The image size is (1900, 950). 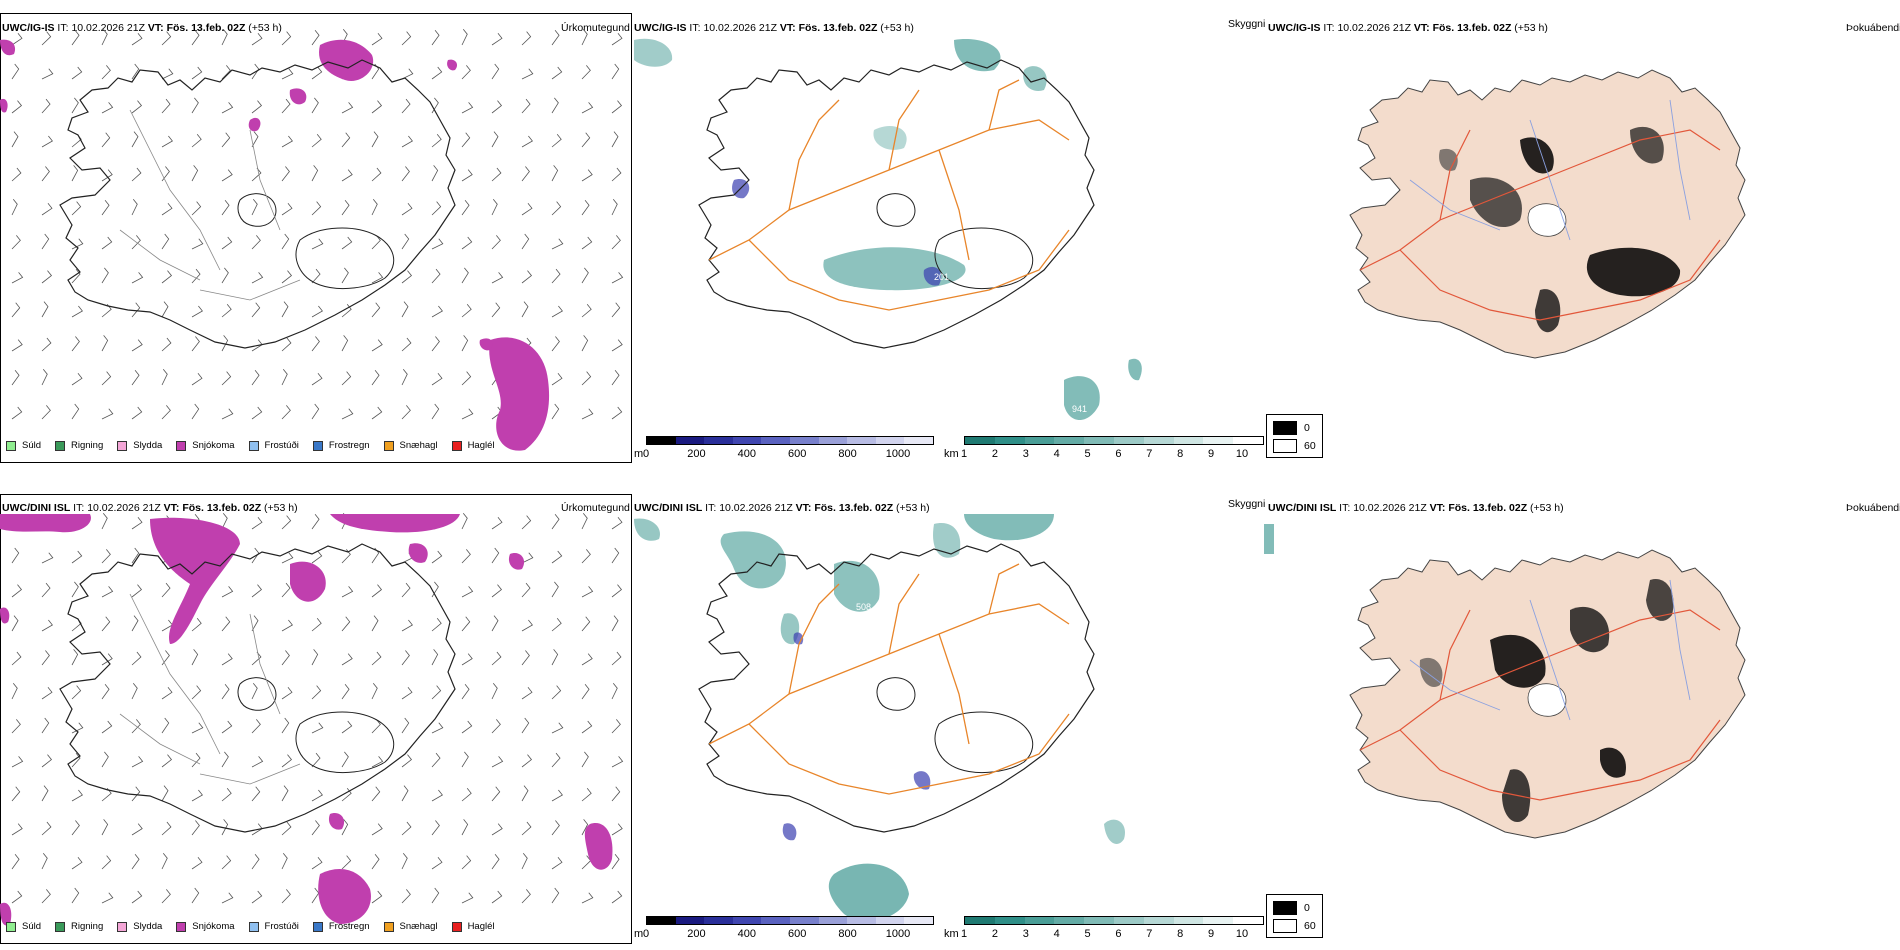 What do you see at coordinates (797, 934) in the screenshot?
I see `colorbar-tick: 600` at bounding box center [797, 934].